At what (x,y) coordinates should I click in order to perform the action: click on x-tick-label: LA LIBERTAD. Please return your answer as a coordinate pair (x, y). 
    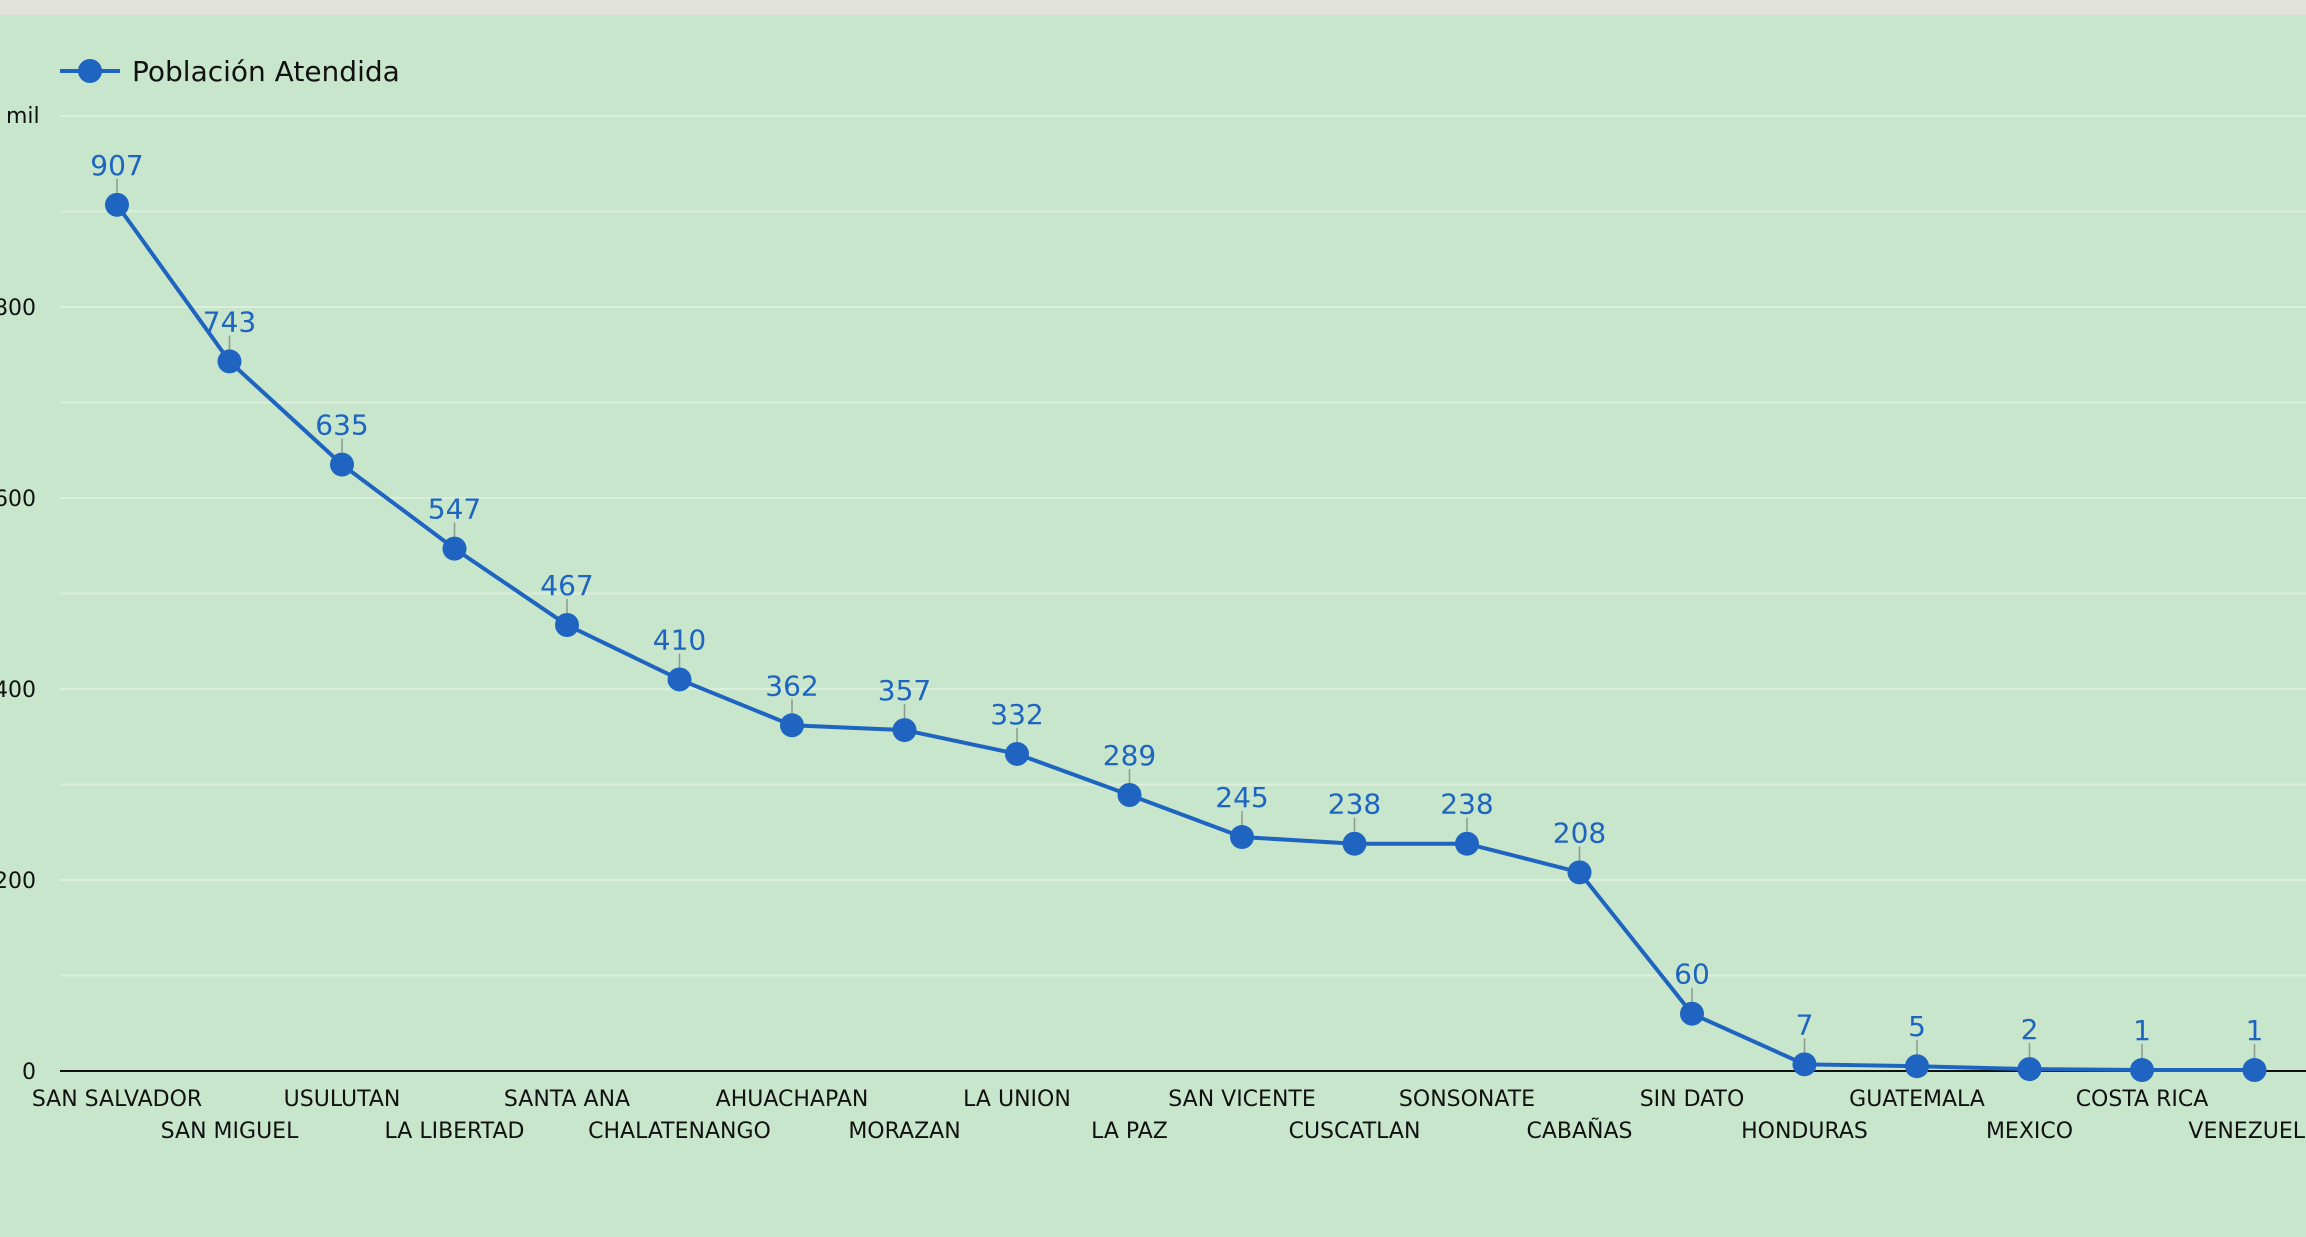
    Looking at the image, I should click on (455, 1131).